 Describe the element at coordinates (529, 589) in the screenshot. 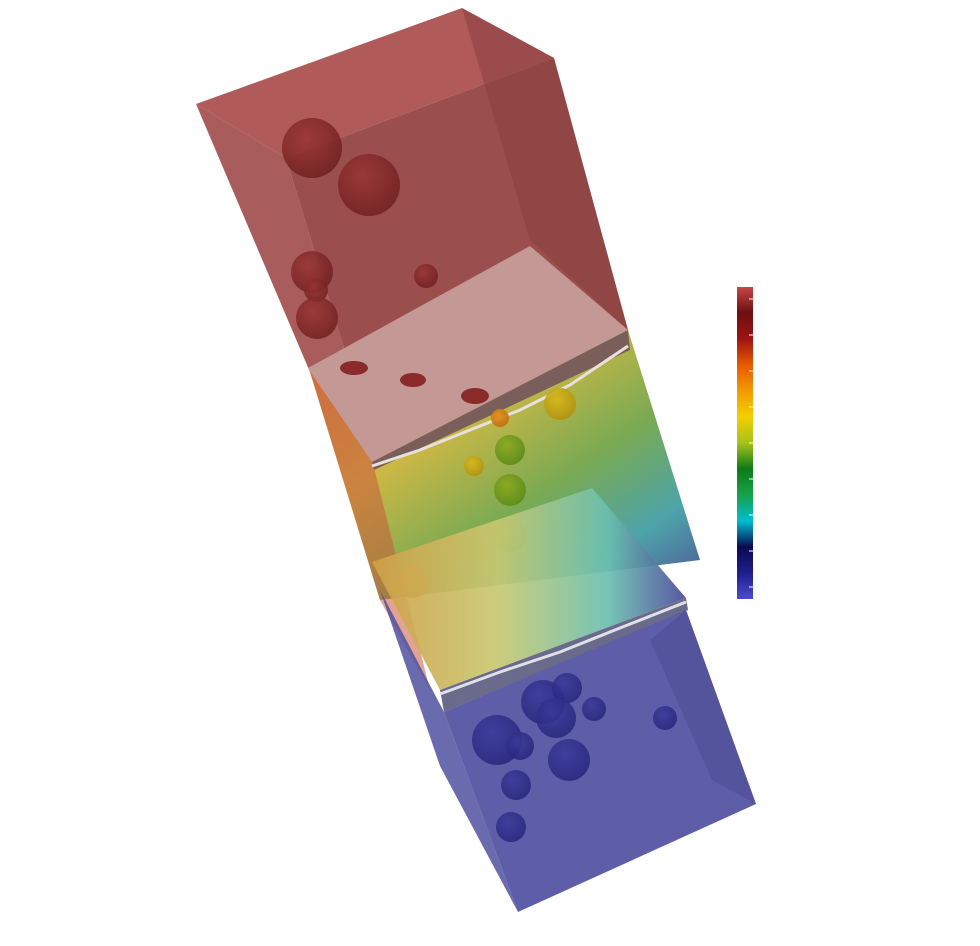

I see `lower-slab-top-surface` at that location.